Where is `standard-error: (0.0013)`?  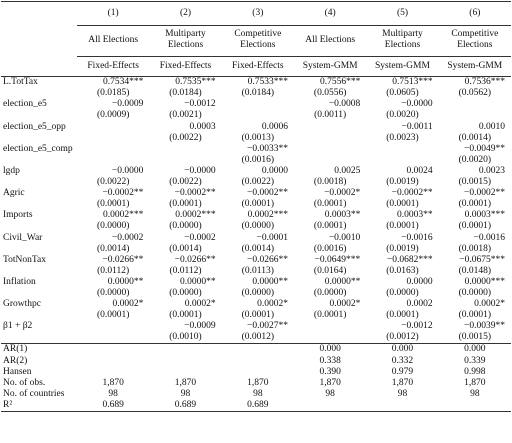
standard-error: (0.0013) is located at coordinates (258, 137).